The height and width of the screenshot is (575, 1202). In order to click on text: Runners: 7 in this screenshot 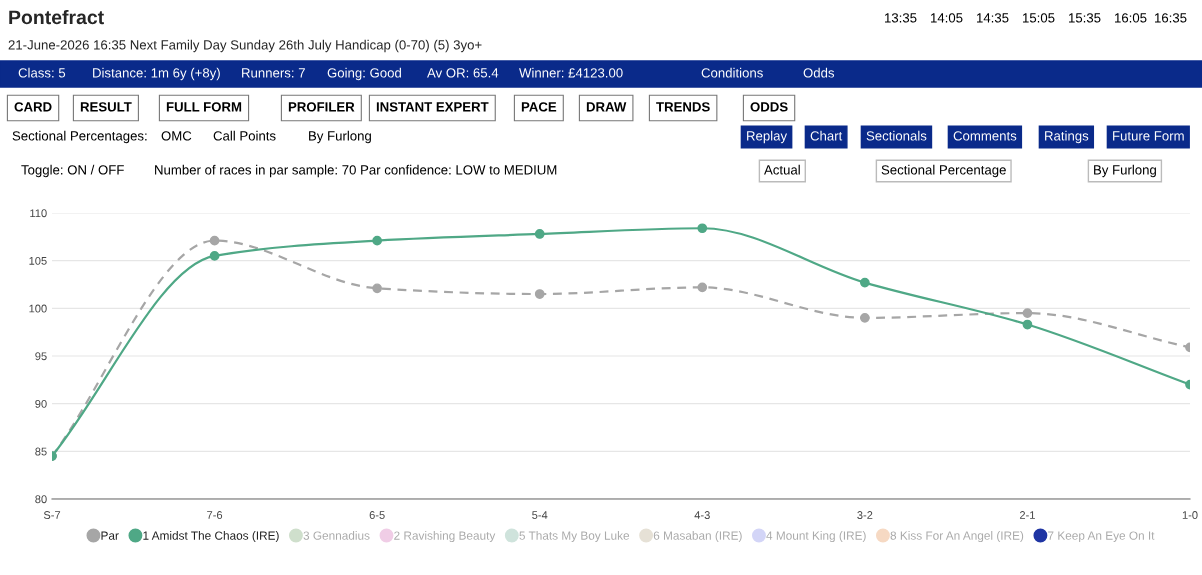, I will do `click(273, 73)`.